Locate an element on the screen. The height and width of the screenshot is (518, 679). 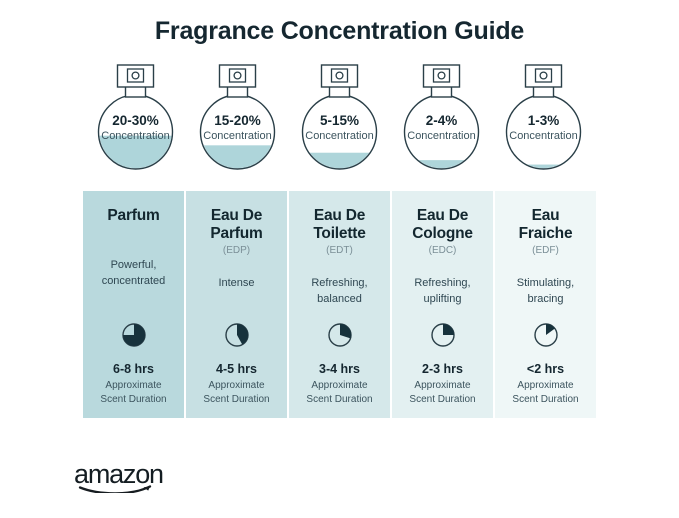
fragrance-description: Stimulating, bracing is located at coordinates (545, 290).